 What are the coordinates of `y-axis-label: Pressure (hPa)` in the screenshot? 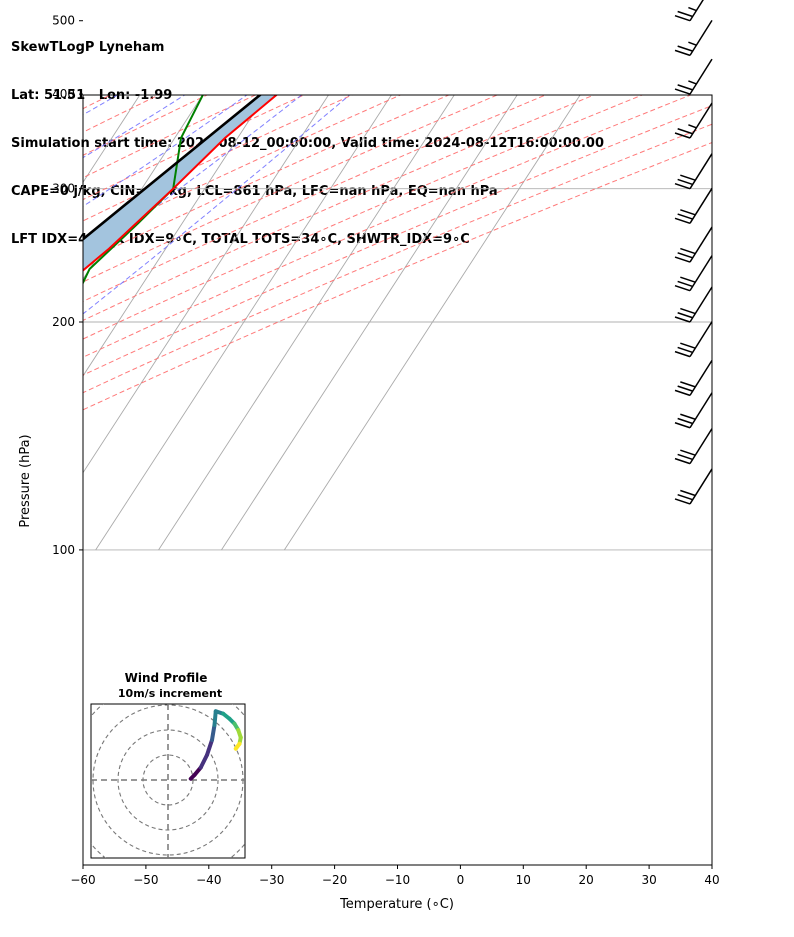 It's located at (25, 480).